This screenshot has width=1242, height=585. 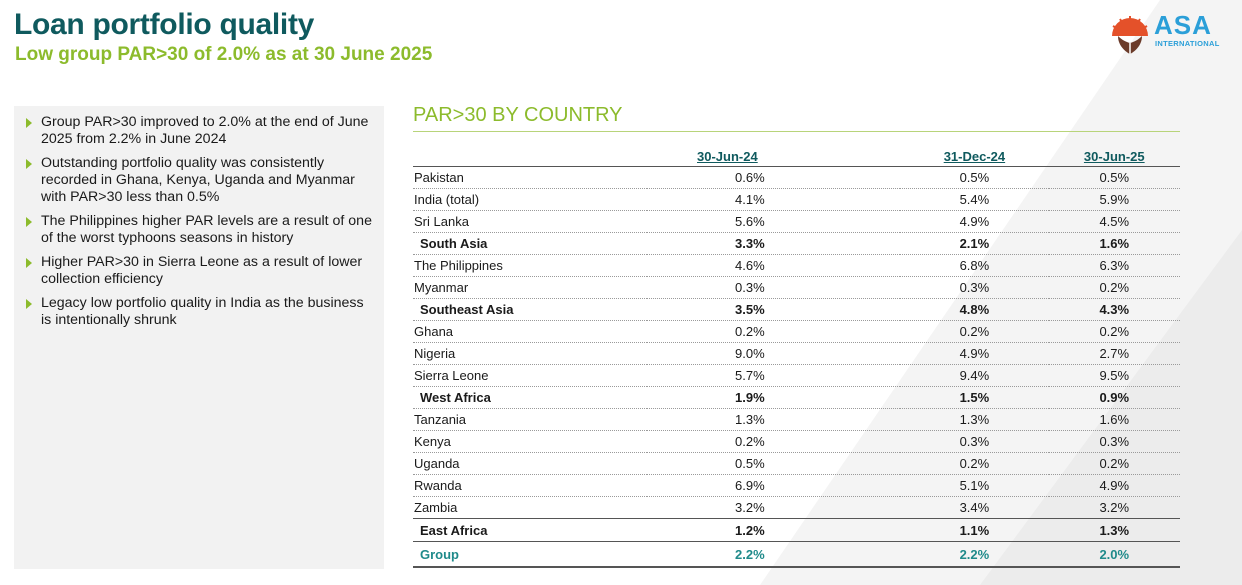 What do you see at coordinates (774, 375) in the screenshot?
I see `value-cell: 5.7%` at bounding box center [774, 375].